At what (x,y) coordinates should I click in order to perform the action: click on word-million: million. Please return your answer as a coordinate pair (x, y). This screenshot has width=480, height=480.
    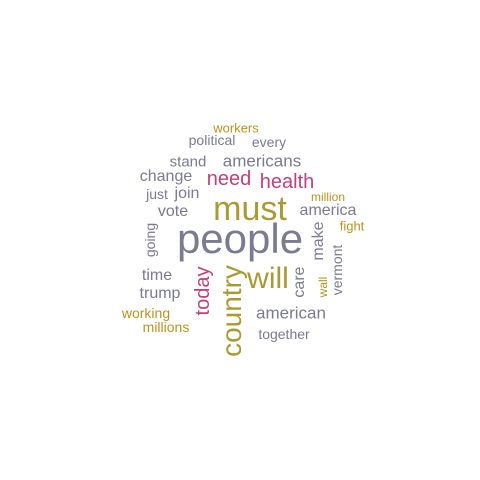
    Looking at the image, I should click on (328, 197).